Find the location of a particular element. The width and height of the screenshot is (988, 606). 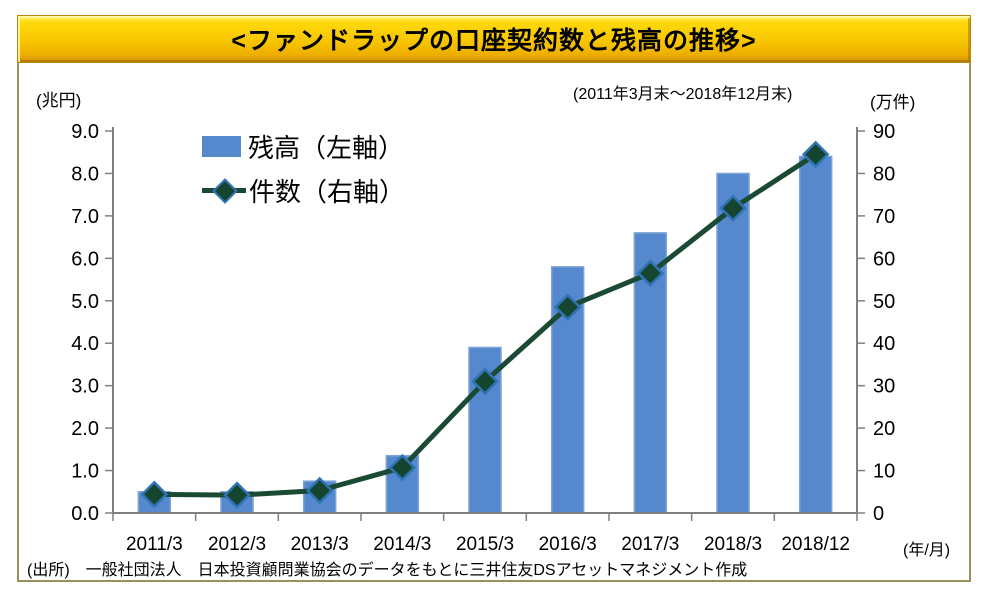

legend-item-balance: 残高（左軸） is located at coordinates (303, 147).